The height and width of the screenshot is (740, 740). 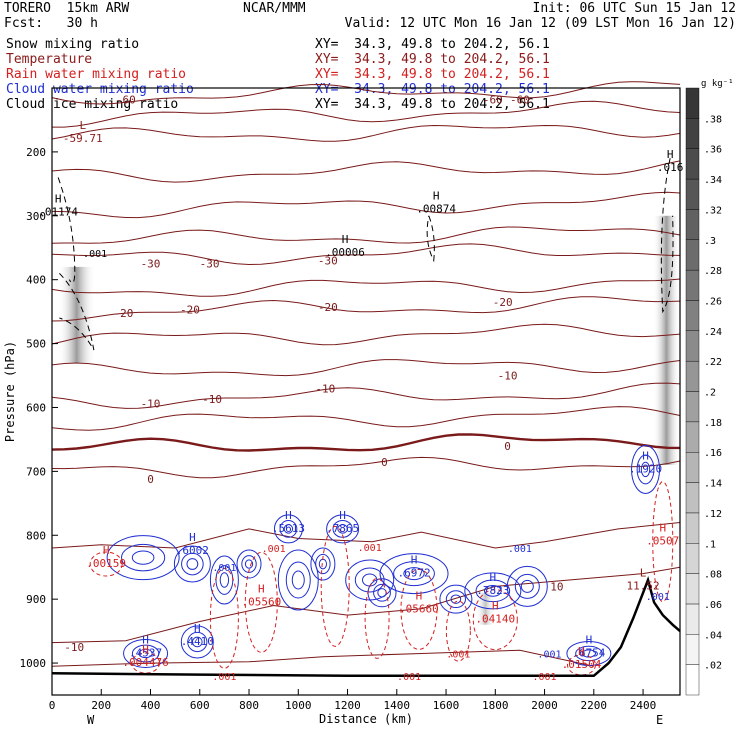 What do you see at coordinates (36, 599) in the screenshot?
I see `y-tick-label: 900` at bounding box center [36, 599].